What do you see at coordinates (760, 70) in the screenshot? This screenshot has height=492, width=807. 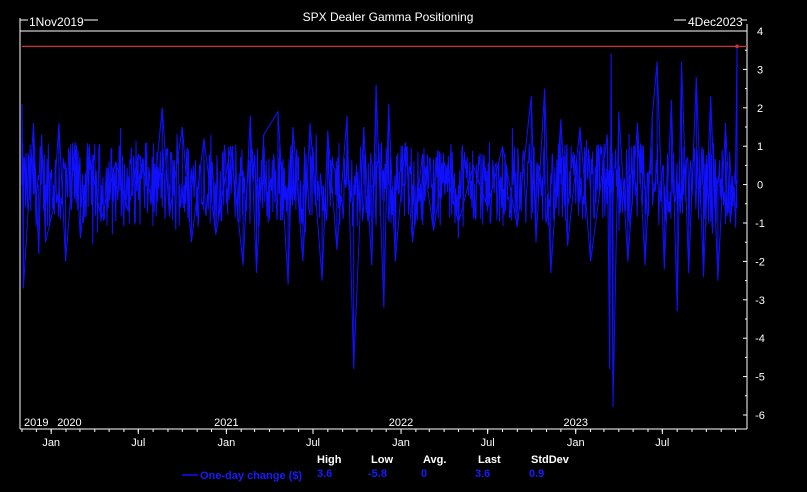 I see `y-tick-label: 3` at bounding box center [760, 70].